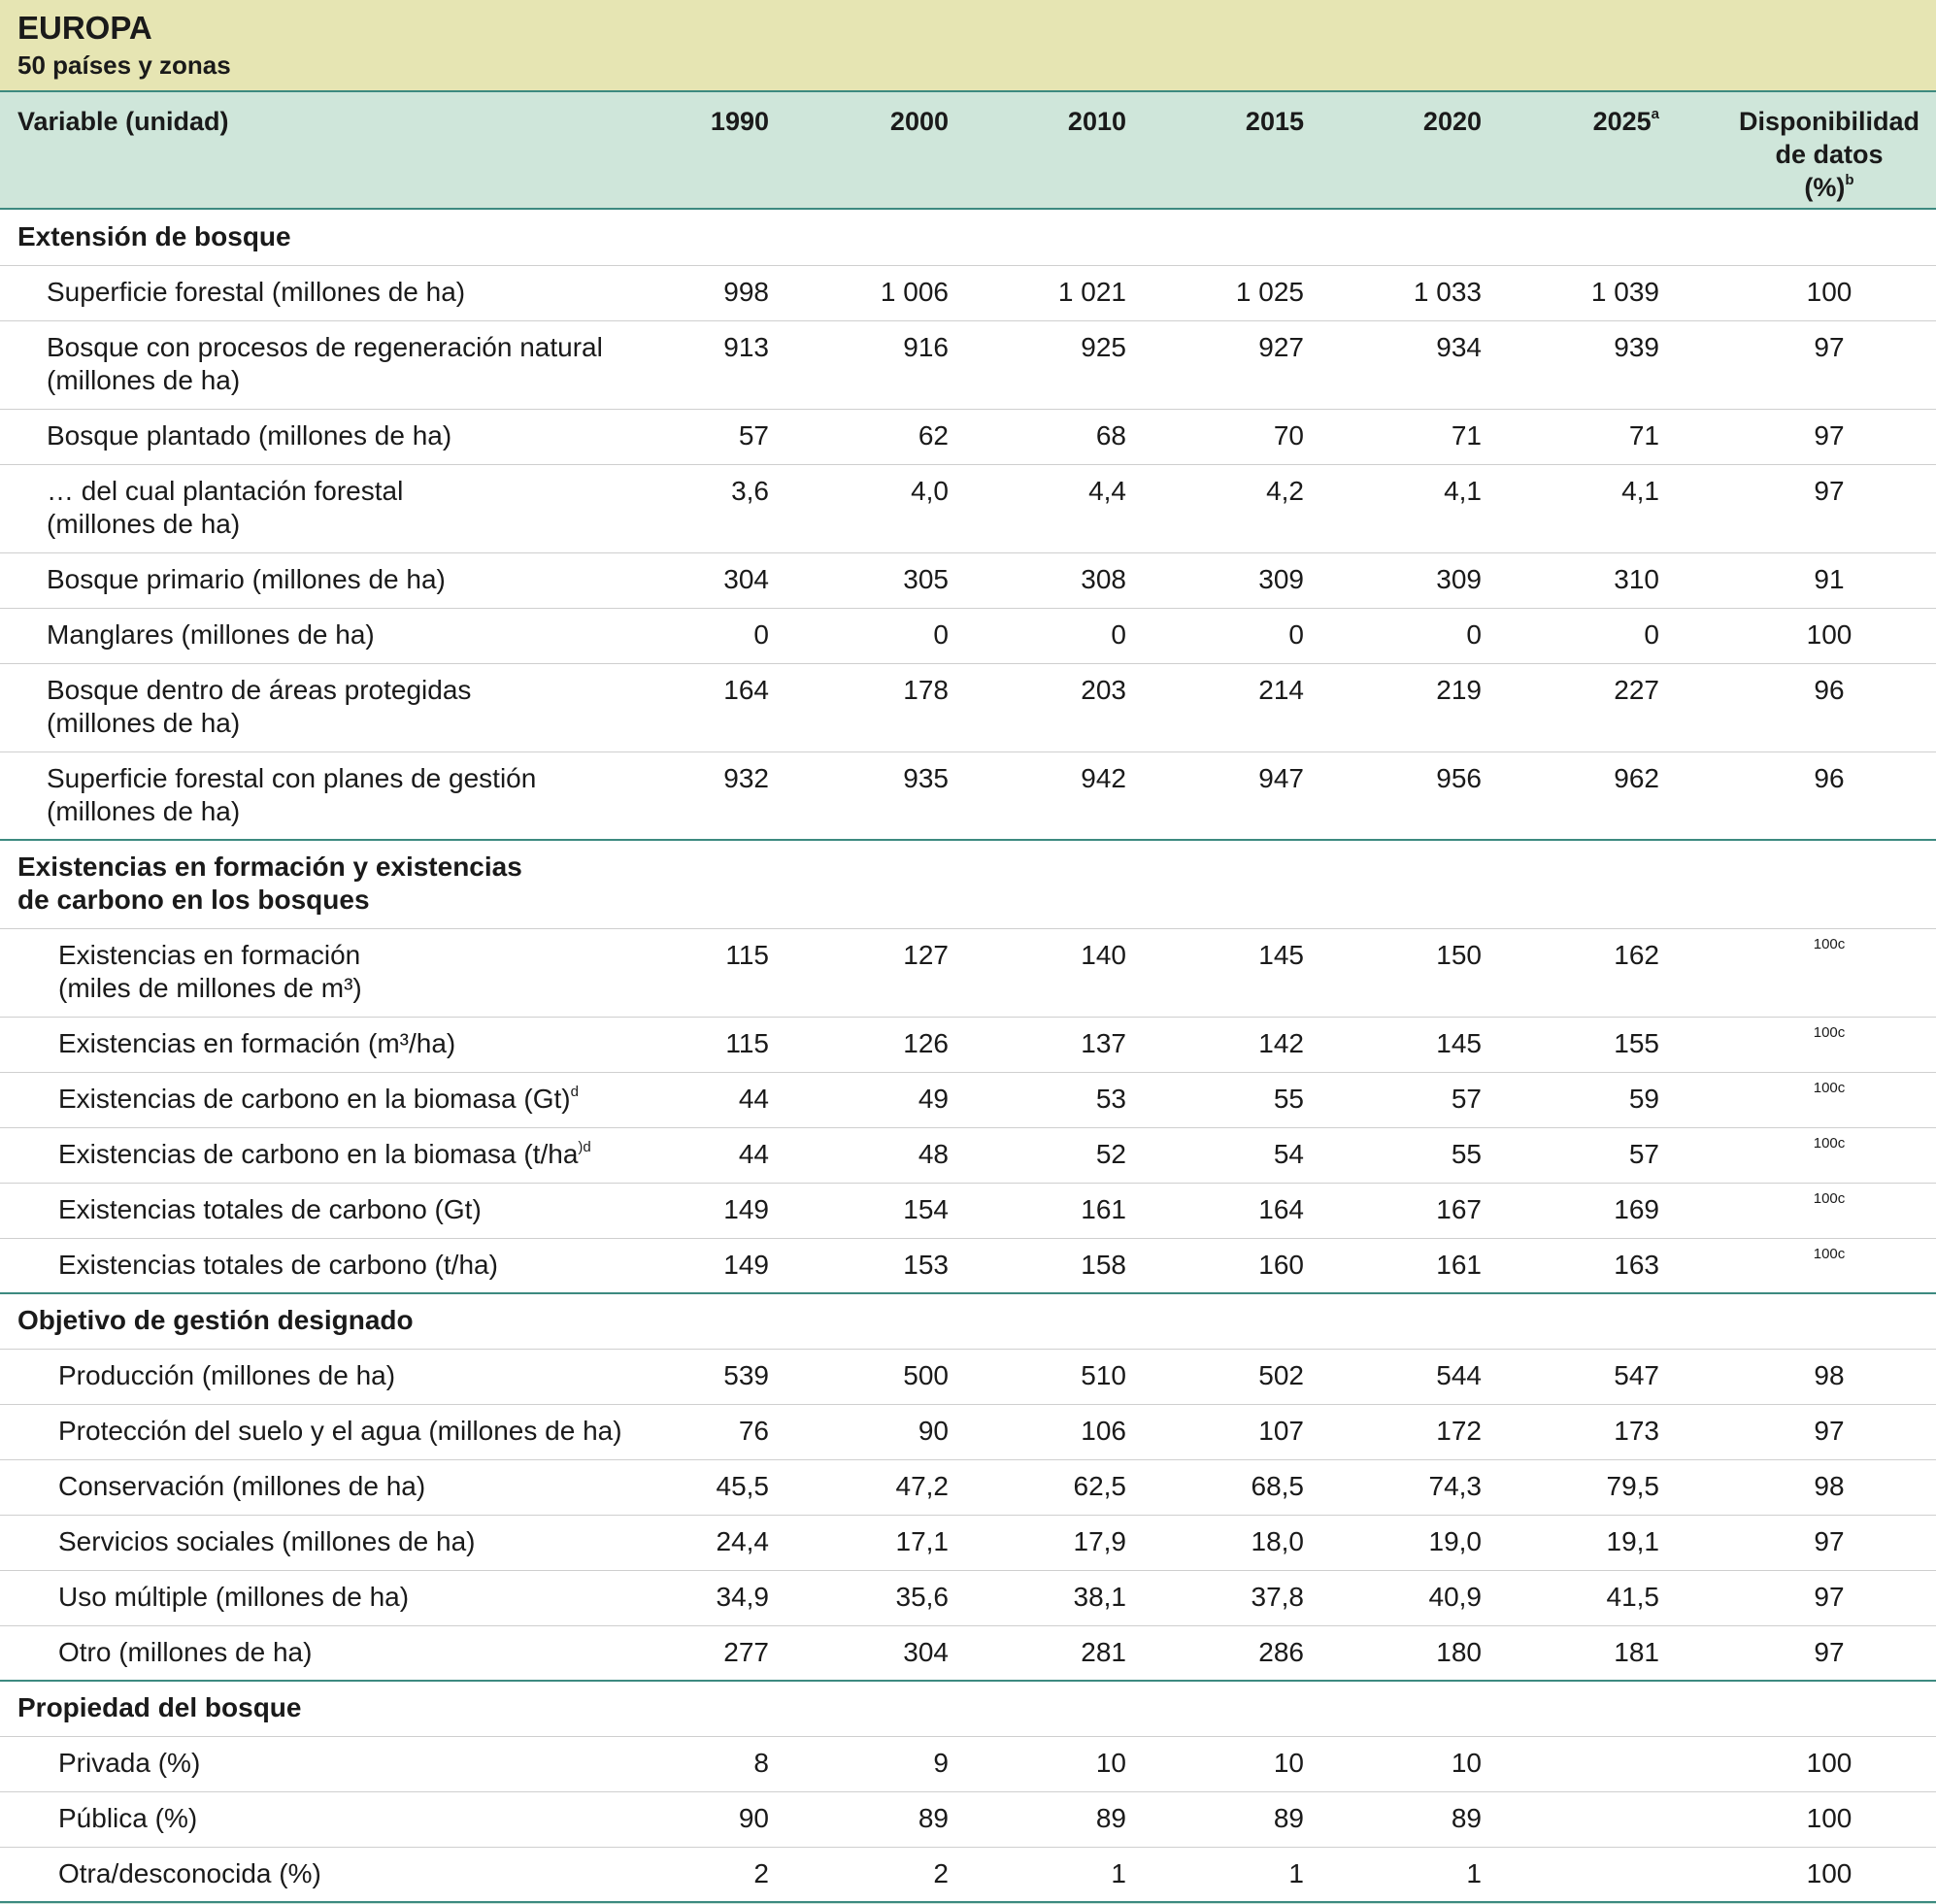  What do you see at coordinates (1281, 1375) in the screenshot?
I see `value-cell: 502` at bounding box center [1281, 1375].